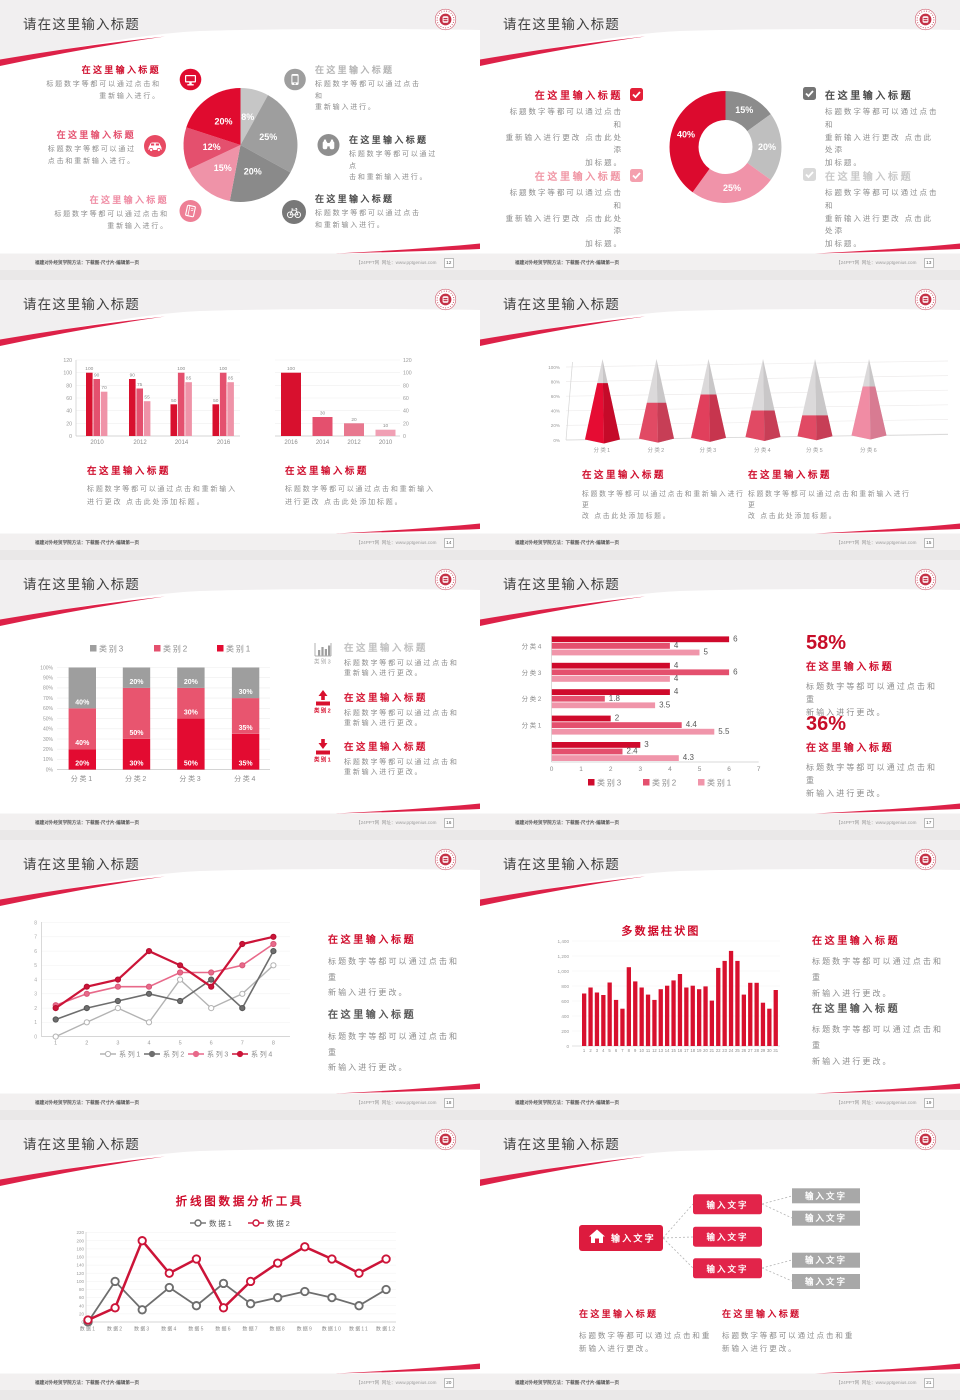 Image resolution: width=960 pixels, height=1400 pixels. What do you see at coordinates (80, 1273) in the screenshot?
I see `svg-text: 120` at bounding box center [80, 1273].